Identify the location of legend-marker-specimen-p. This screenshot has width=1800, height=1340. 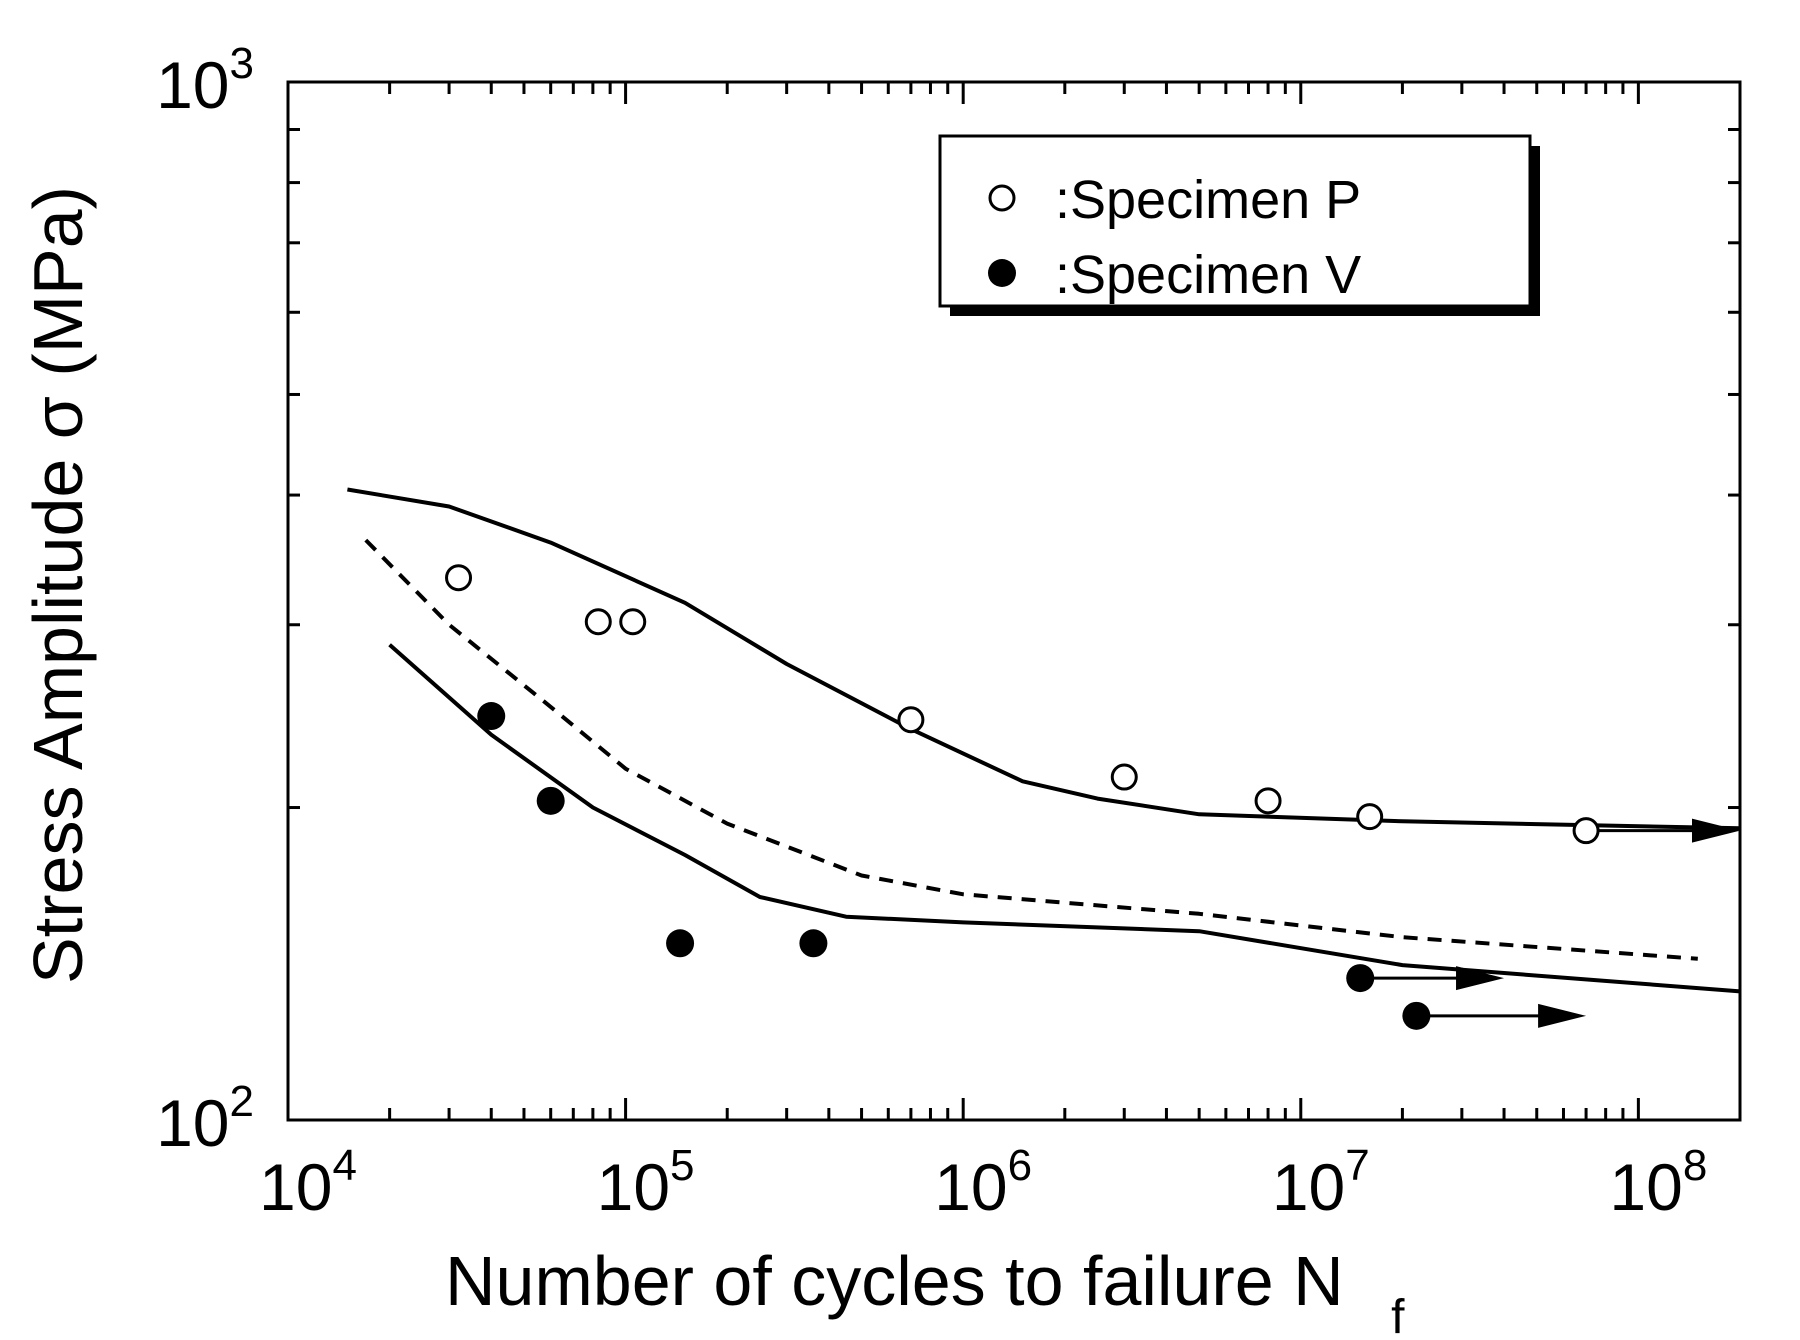
(1002, 198).